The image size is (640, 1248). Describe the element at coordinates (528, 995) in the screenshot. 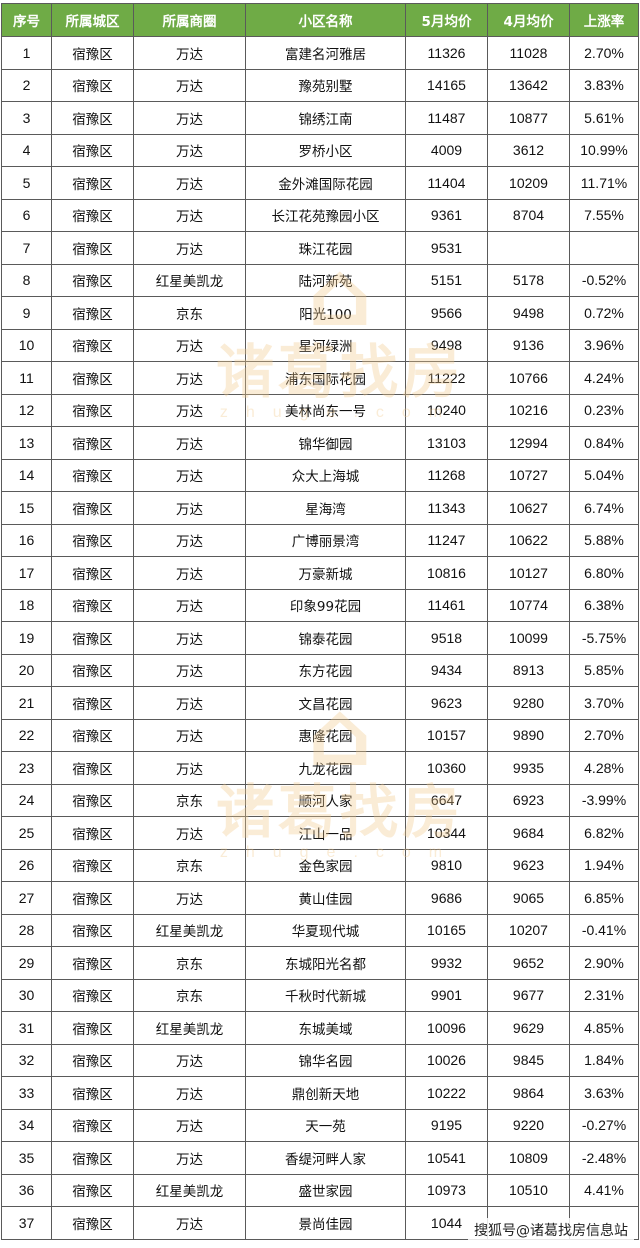

I see `row-april-price: 9677` at that location.